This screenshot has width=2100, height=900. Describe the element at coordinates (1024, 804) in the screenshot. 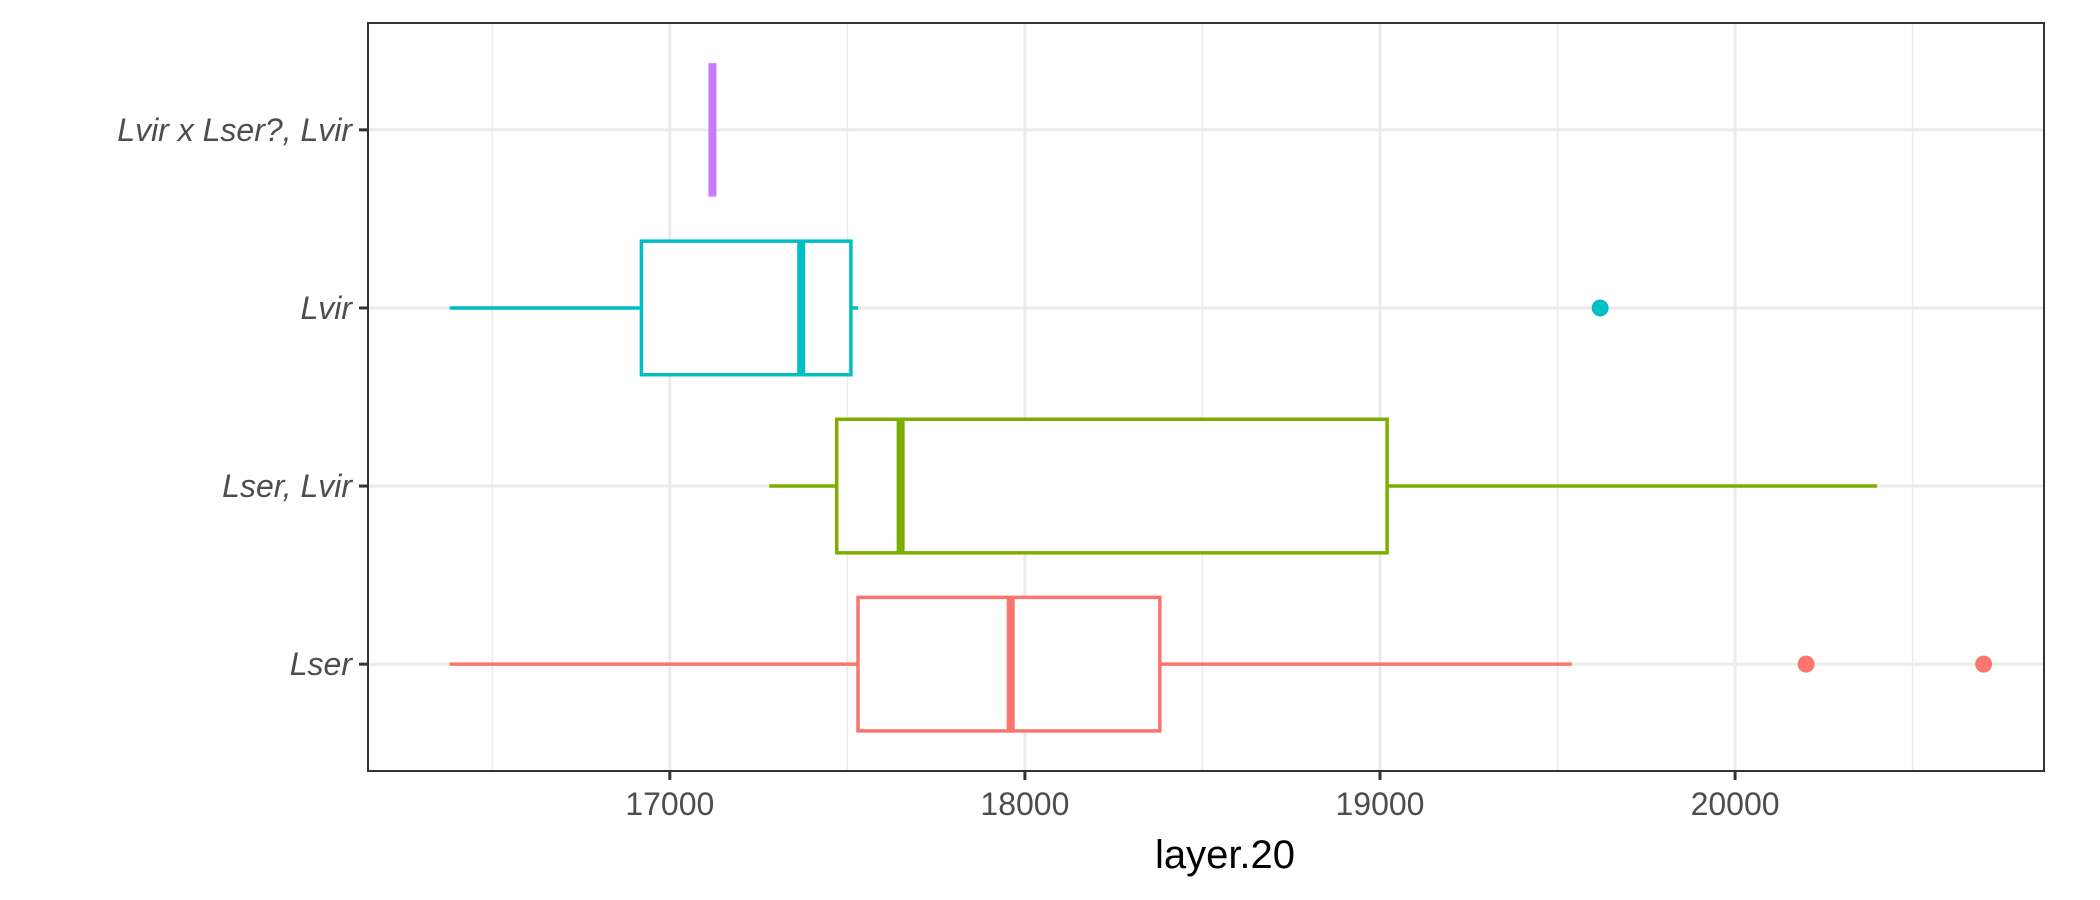

I see `x-tick-label-1: 18000` at that location.